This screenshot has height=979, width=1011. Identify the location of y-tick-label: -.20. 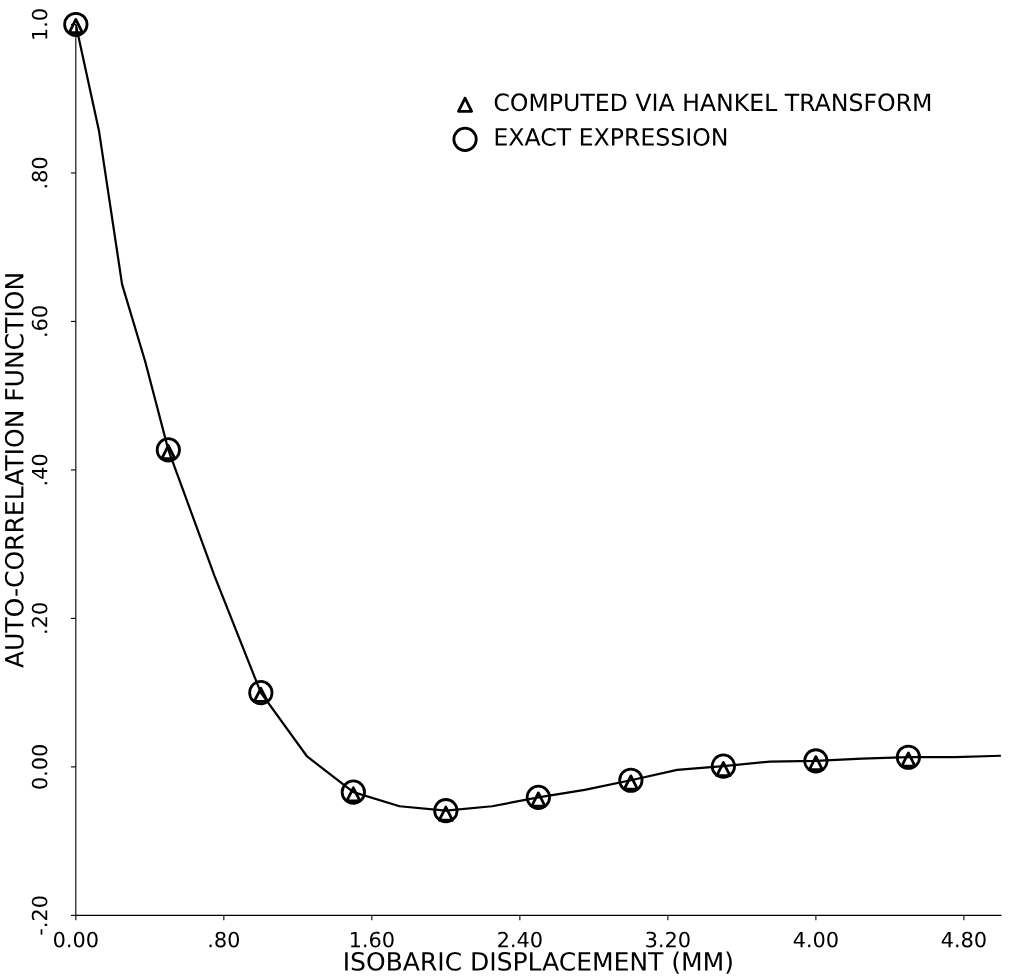
(39, 915).